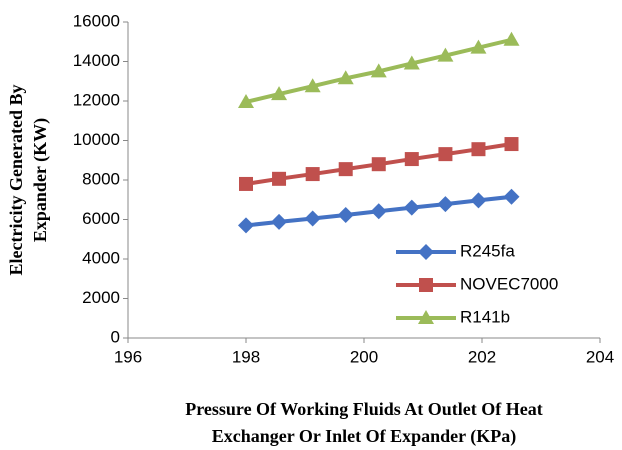  I want to click on x-axis-title: Exchanger Or Inlet Of Expander (KPa), so click(364, 436).